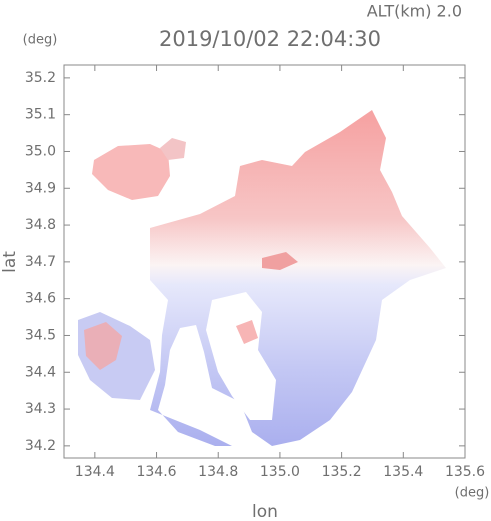 Image resolution: width=491 pixels, height=521 pixels. Describe the element at coordinates (40, 115) in the screenshot. I see `y-tick-label: 35.1` at that location.